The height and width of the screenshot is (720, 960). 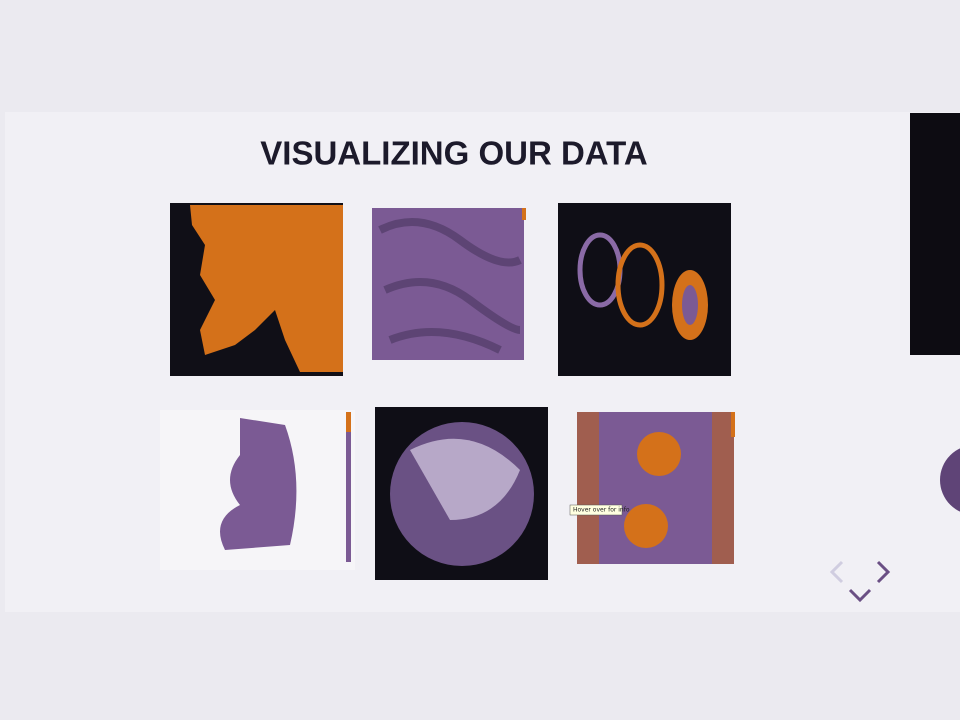 I want to click on image-plot, so click(x=257, y=490).